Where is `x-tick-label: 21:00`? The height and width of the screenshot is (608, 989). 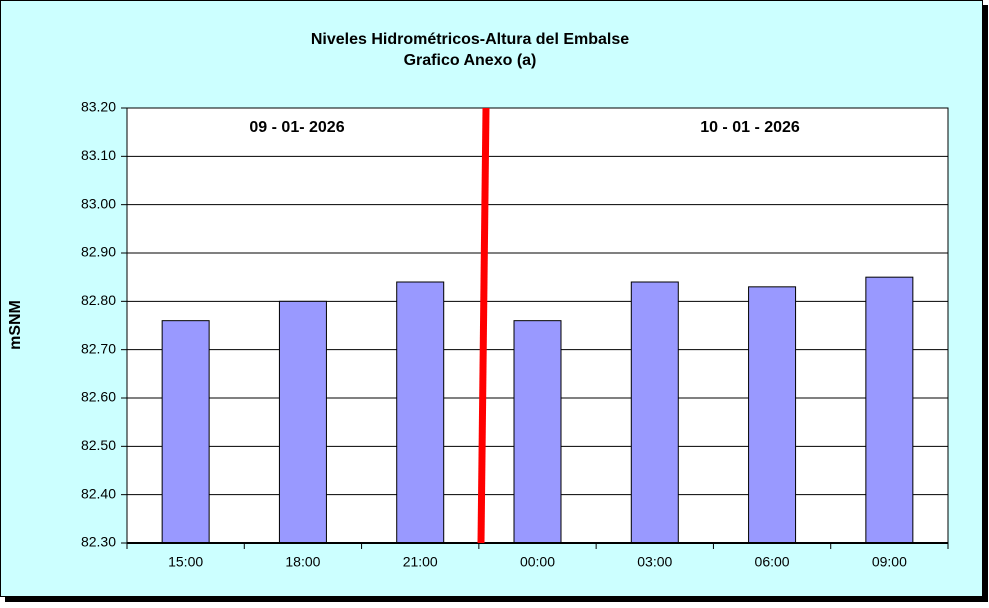
x-tick-label: 21:00 is located at coordinates (420, 562).